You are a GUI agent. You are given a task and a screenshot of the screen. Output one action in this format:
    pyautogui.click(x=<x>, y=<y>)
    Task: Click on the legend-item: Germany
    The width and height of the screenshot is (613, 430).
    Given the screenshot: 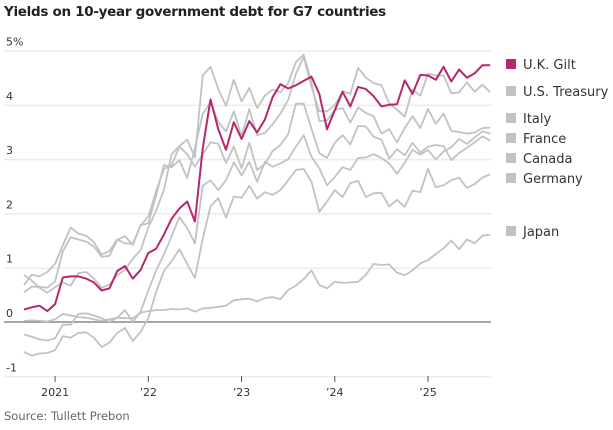 What is the action you would take?
    pyautogui.click(x=544, y=179)
    